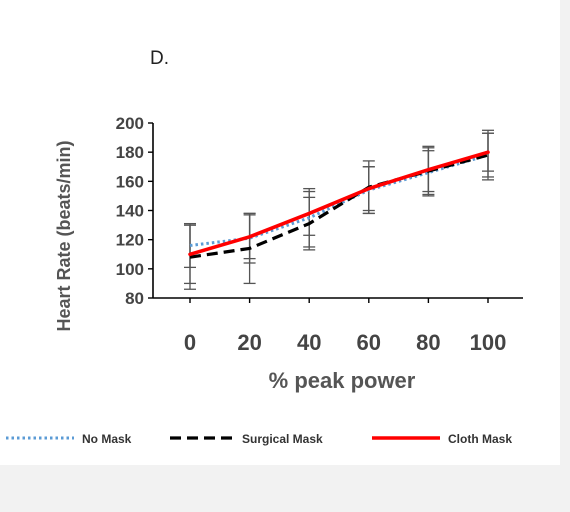  I want to click on x-tick-label: 80, so click(428, 342).